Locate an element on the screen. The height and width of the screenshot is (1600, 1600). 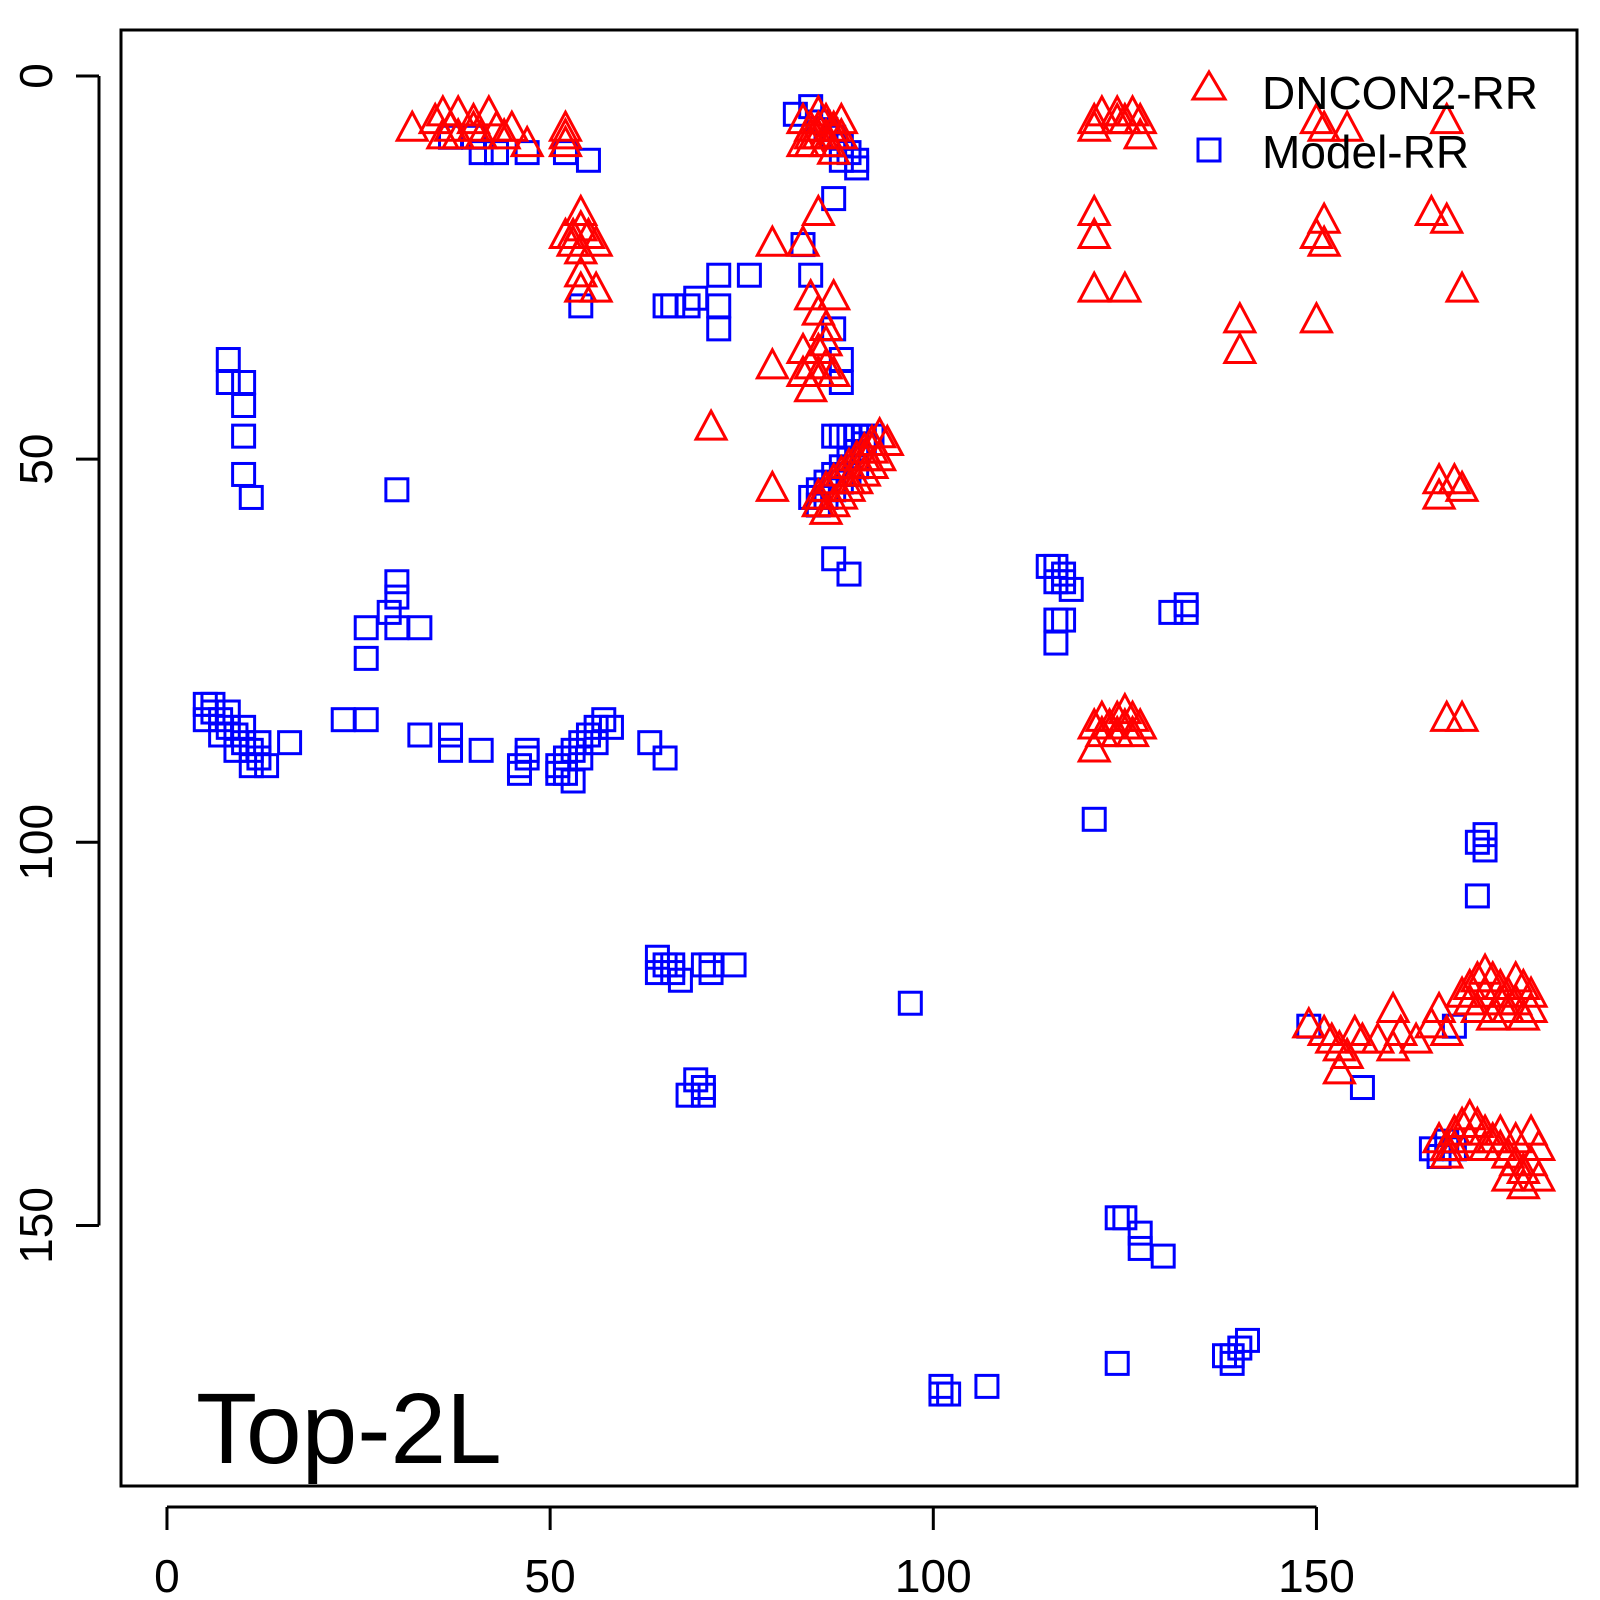
x-tick-label: 0 is located at coordinates (167, 1575).